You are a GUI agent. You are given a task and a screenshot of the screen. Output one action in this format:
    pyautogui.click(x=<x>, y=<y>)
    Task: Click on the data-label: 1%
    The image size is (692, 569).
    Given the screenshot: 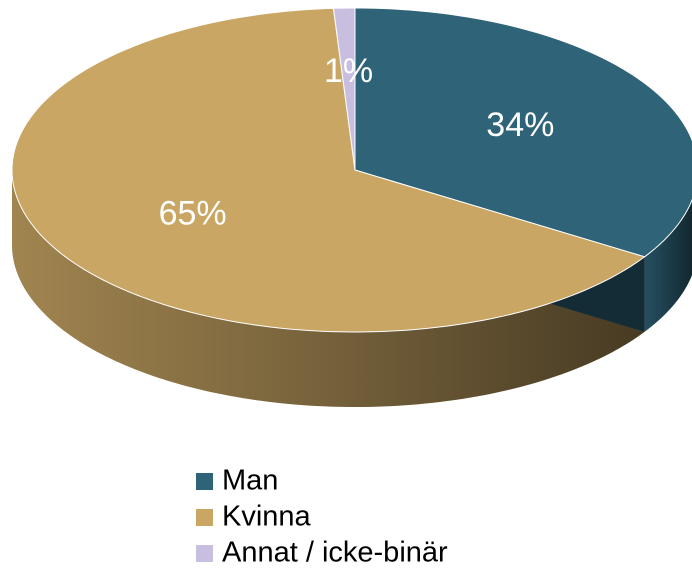 What is the action you would take?
    pyautogui.click(x=348, y=71)
    